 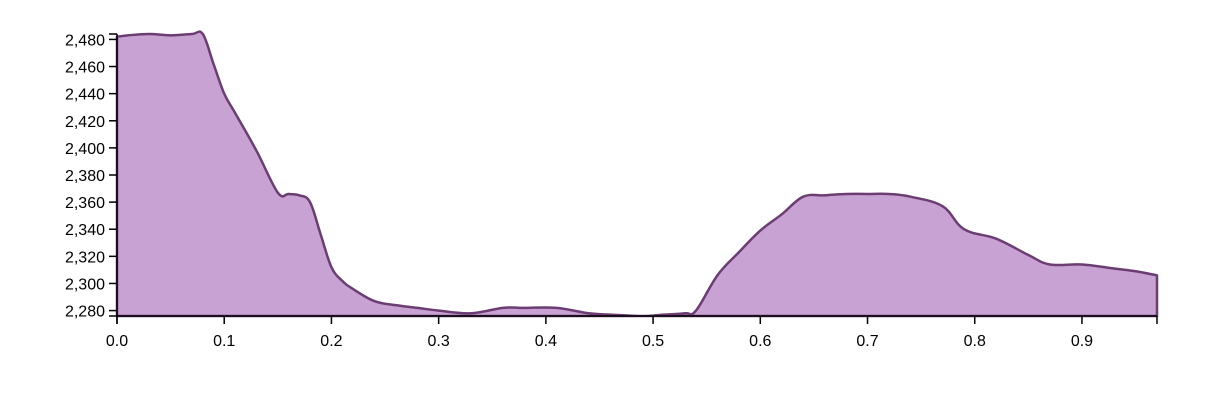 What do you see at coordinates (85, 95) in the screenshot?
I see `y-tick-label: 2,440` at bounding box center [85, 95].